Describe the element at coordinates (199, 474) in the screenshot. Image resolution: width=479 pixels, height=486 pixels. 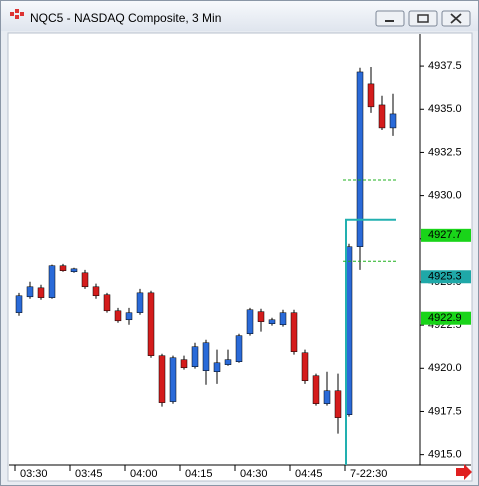
I see `x-tick-label: 04:15` at that location.